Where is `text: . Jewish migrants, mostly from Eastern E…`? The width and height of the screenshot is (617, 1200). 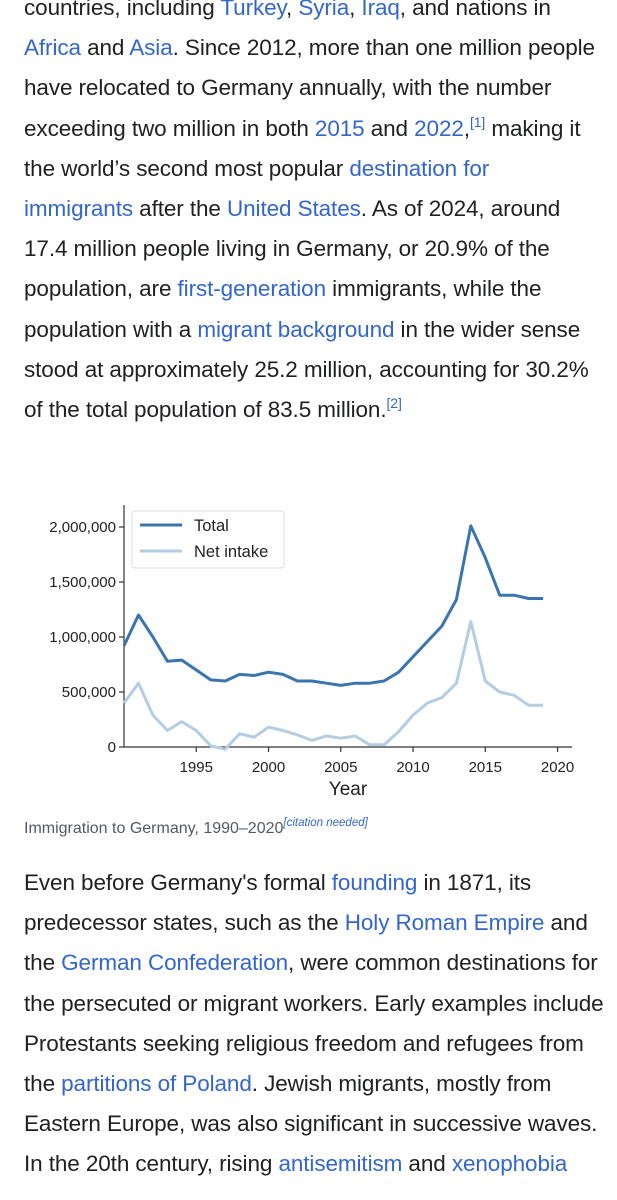 text: . Jewish migrants, mostly from Eastern E… is located at coordinates (311, 1124).